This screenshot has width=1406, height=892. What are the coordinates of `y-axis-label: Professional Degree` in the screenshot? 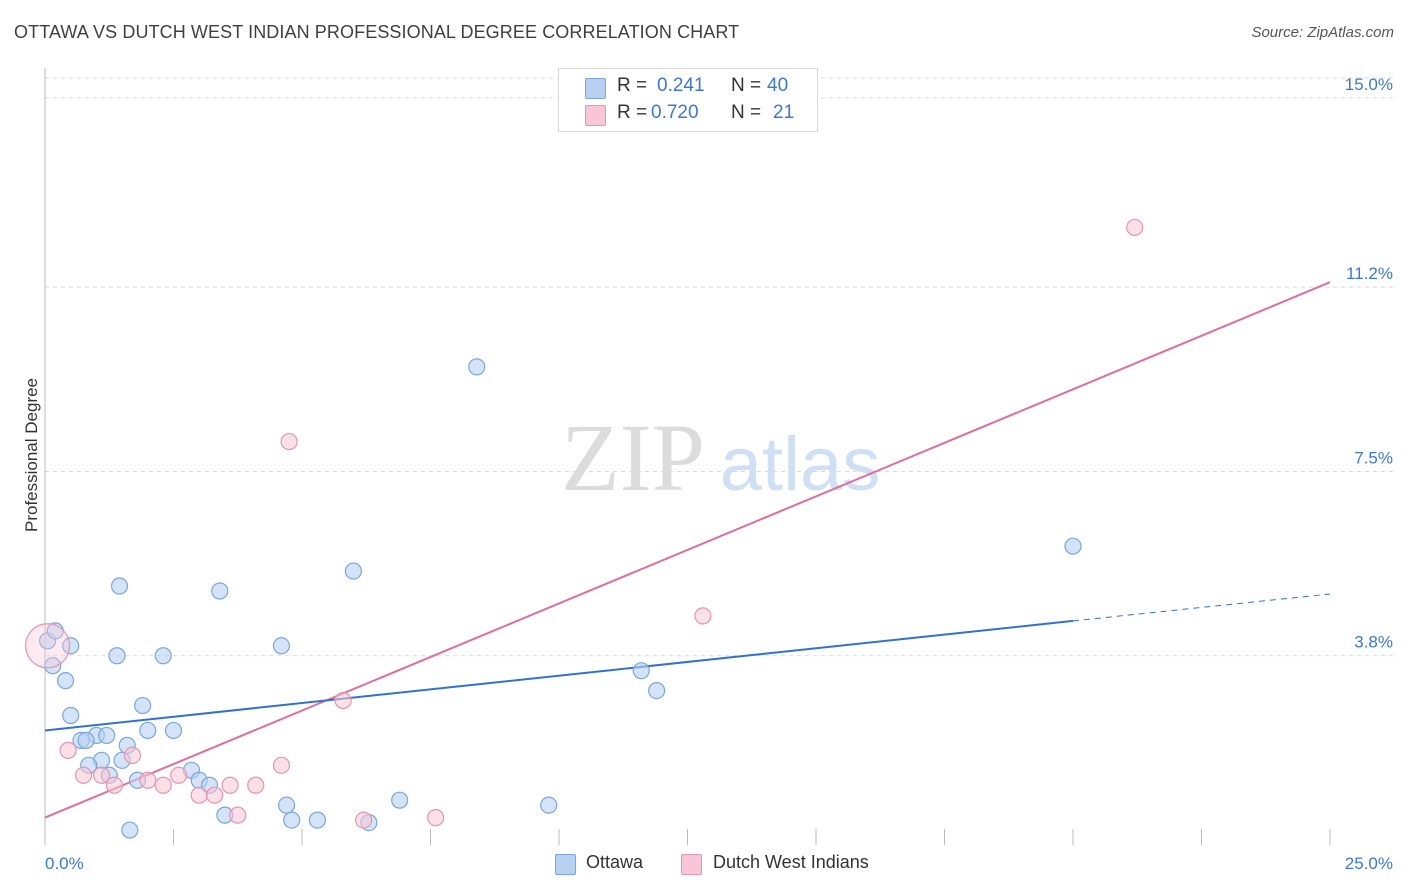 It's located at (31, 455).